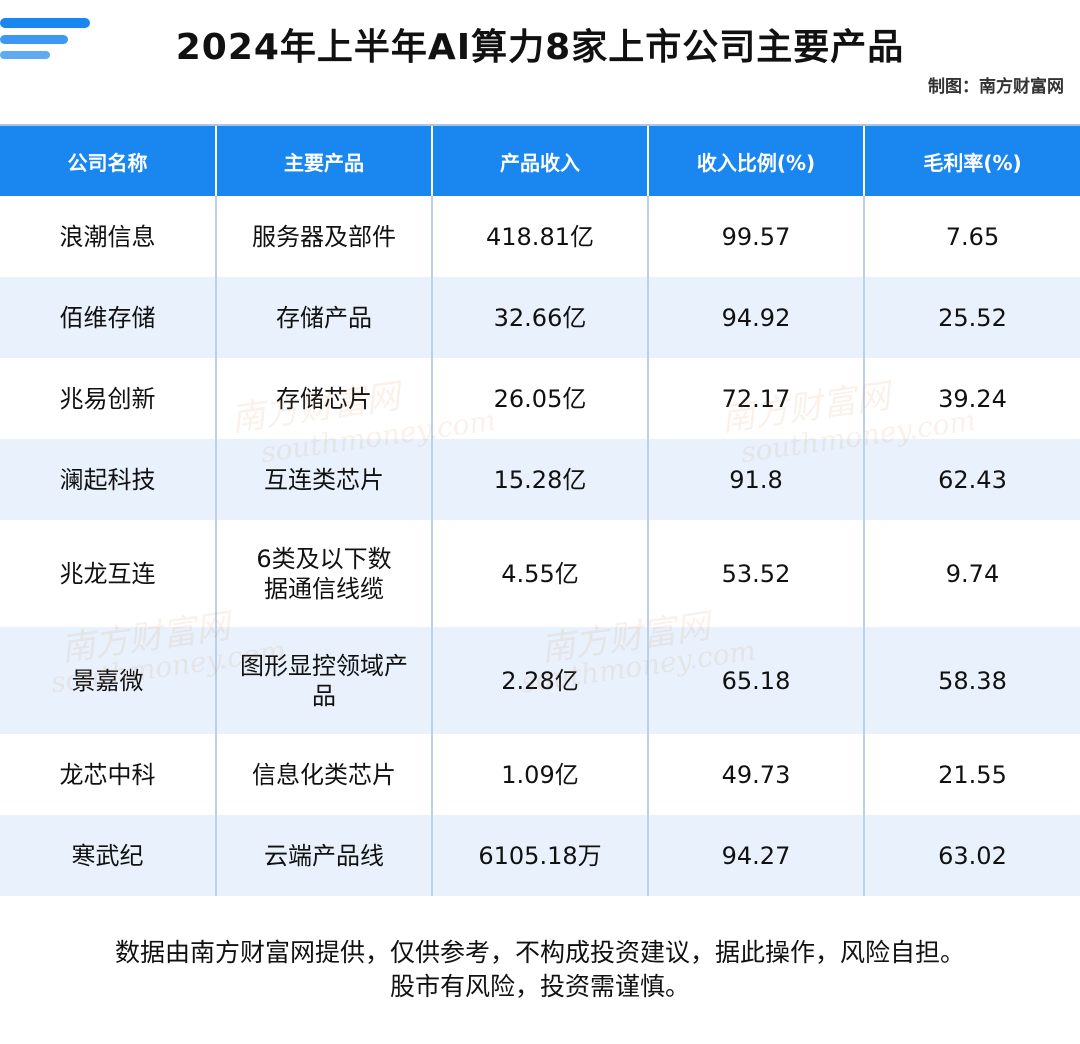 The height and width of the screenshot is (1044, 1080). I want to click on cell-company: 景嘉微, so click(108, 680).